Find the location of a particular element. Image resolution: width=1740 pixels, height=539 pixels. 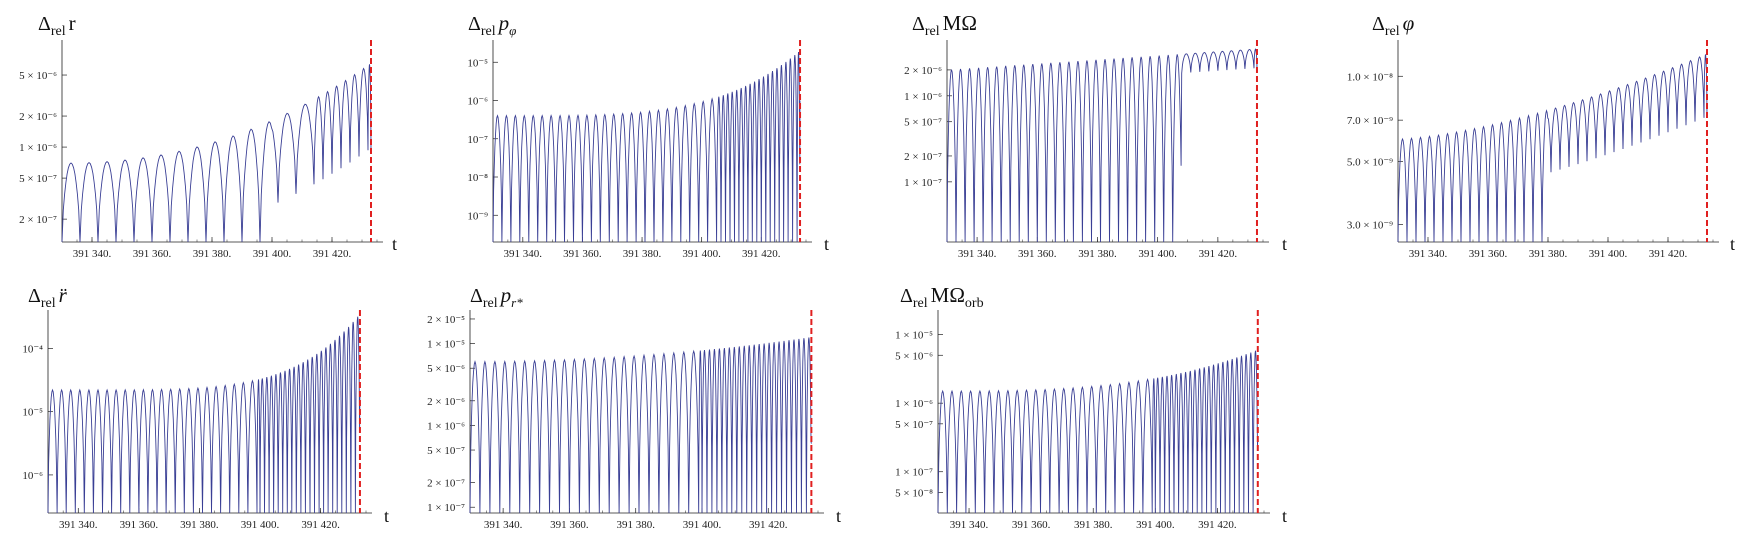

chart-title: Δrel r̈ is located at coordinates (48, 297).